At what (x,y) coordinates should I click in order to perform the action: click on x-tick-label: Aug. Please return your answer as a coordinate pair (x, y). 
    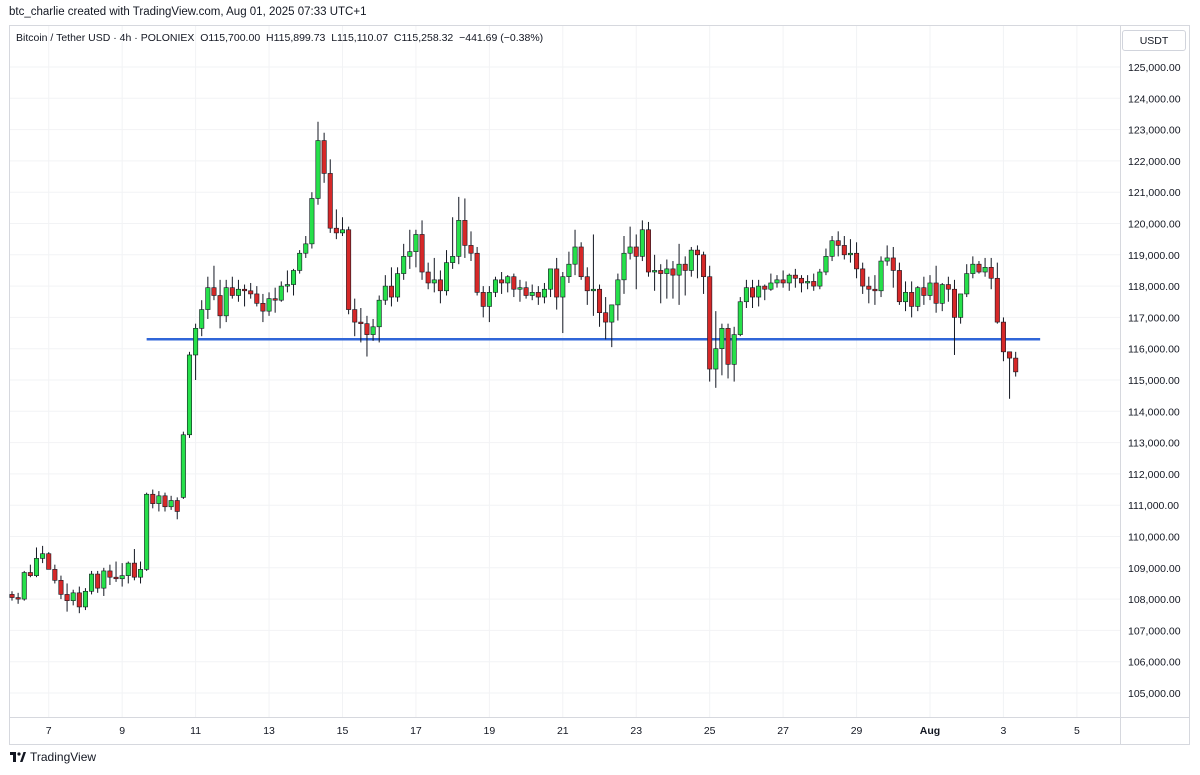
    Looking at the image, I should click on (930, 731).